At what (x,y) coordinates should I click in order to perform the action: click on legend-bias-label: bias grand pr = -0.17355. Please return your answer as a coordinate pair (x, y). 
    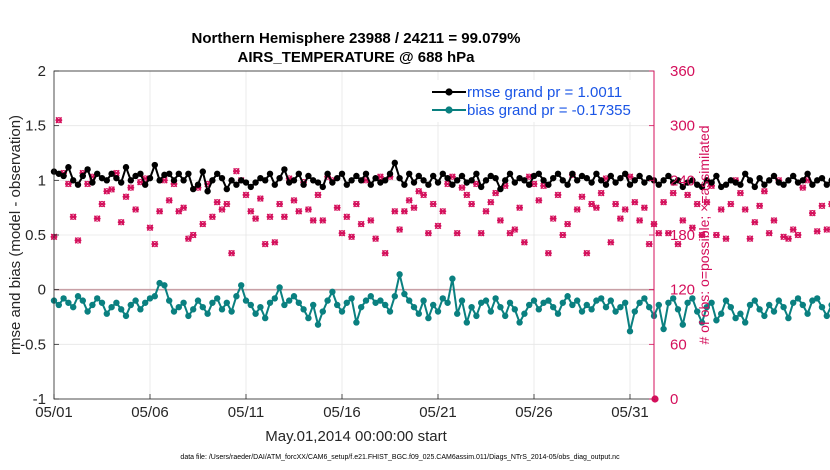
    Looking at the image, I should click on (549, 110).